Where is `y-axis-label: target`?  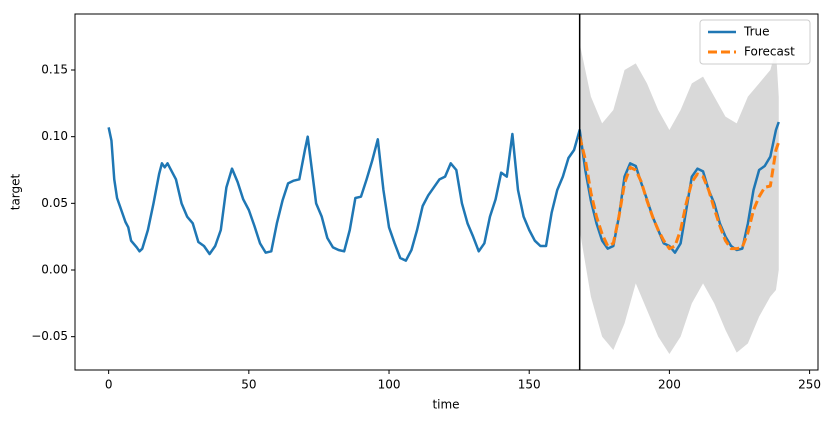 y-axis-label: target is located at coordinates (16, 191).